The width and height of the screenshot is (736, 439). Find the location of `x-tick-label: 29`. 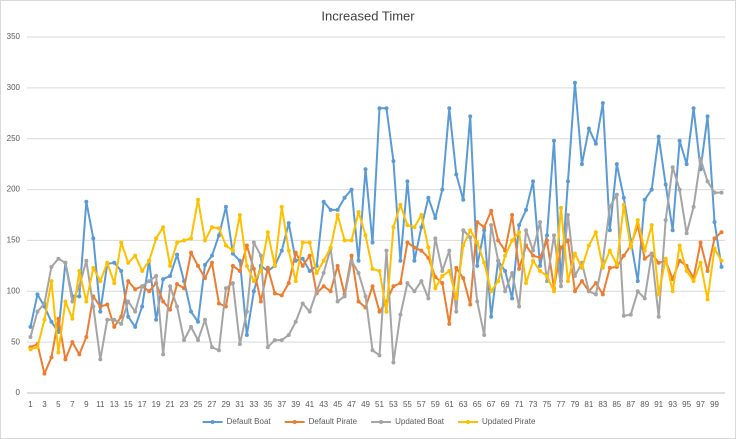

x-tick-label: 29 is located at coordinates (225, 404).